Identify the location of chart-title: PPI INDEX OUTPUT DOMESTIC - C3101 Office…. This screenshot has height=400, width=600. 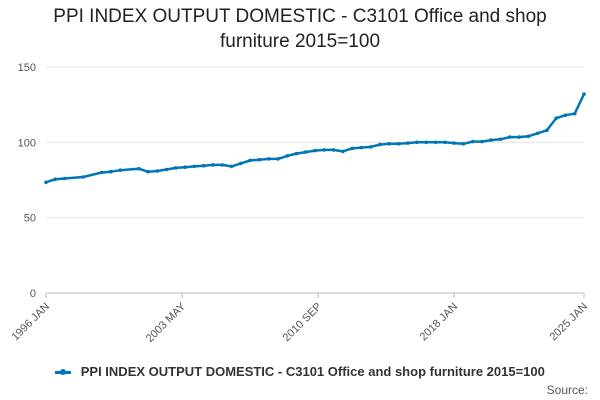
(300, 29).